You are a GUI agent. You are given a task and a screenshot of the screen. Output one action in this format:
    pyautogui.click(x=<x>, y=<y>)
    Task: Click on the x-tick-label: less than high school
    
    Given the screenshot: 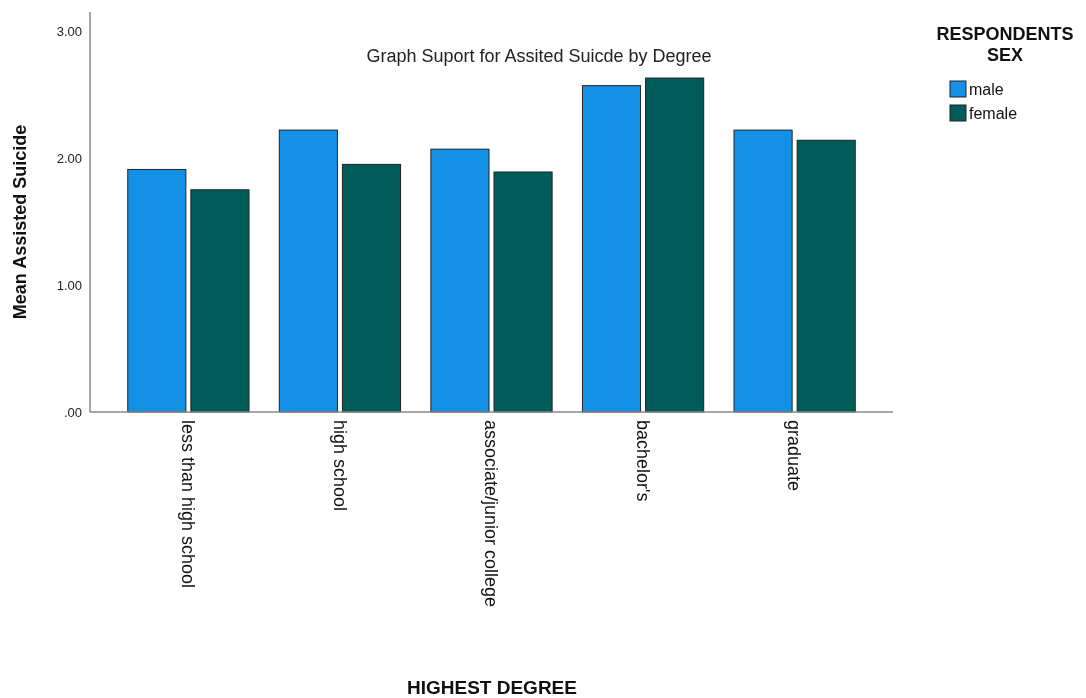 What is the action you would take?
    pyautogui.click(x=188, y=504)
    